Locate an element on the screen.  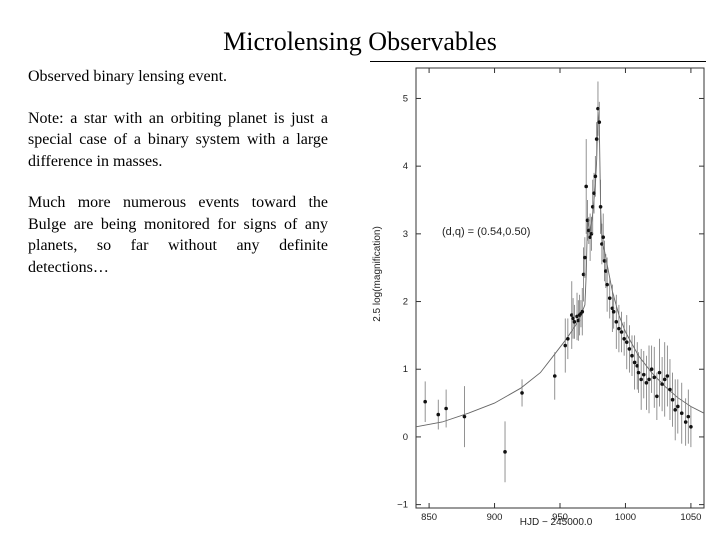
y-axis-label: 2.5 log(magnification) is located at coordinates (377, 274).